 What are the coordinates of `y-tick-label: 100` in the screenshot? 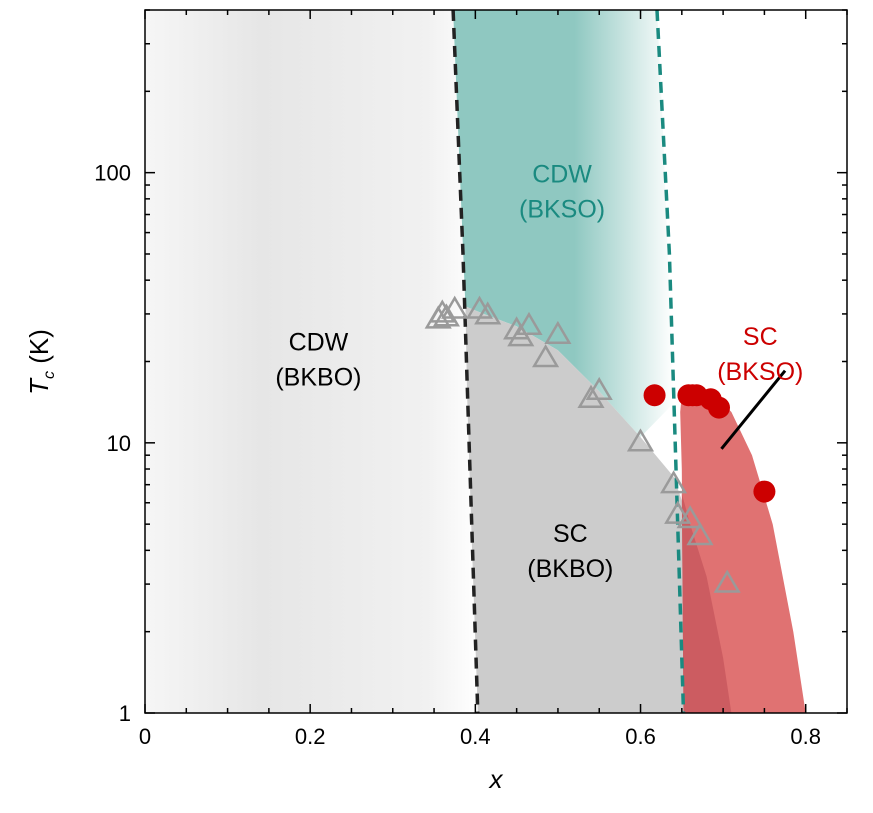 It's located at (112, 173).